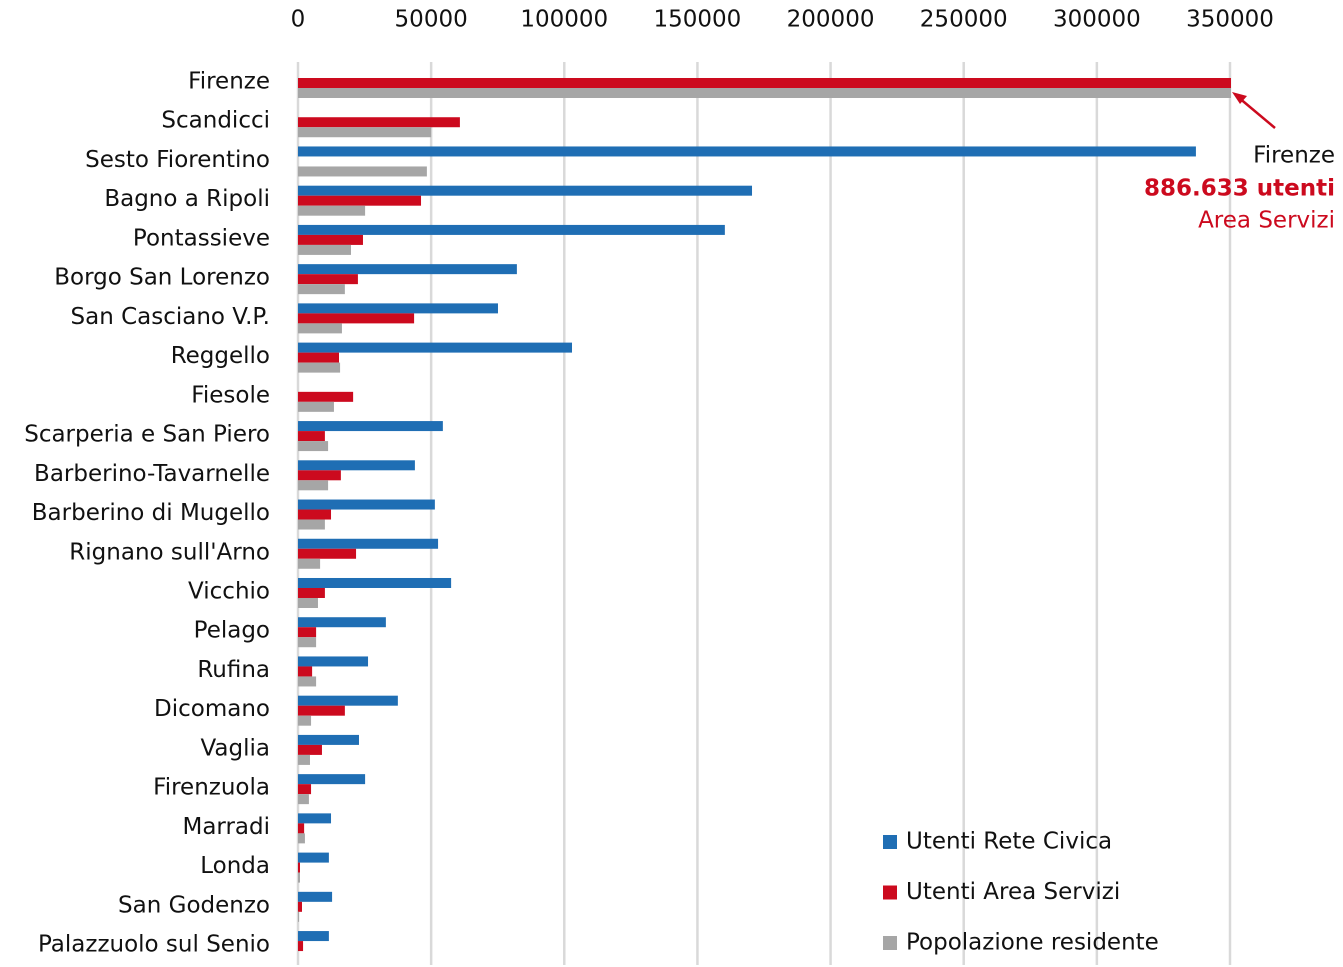  I want to click on x-tick-label: 0, so click(298, 20).